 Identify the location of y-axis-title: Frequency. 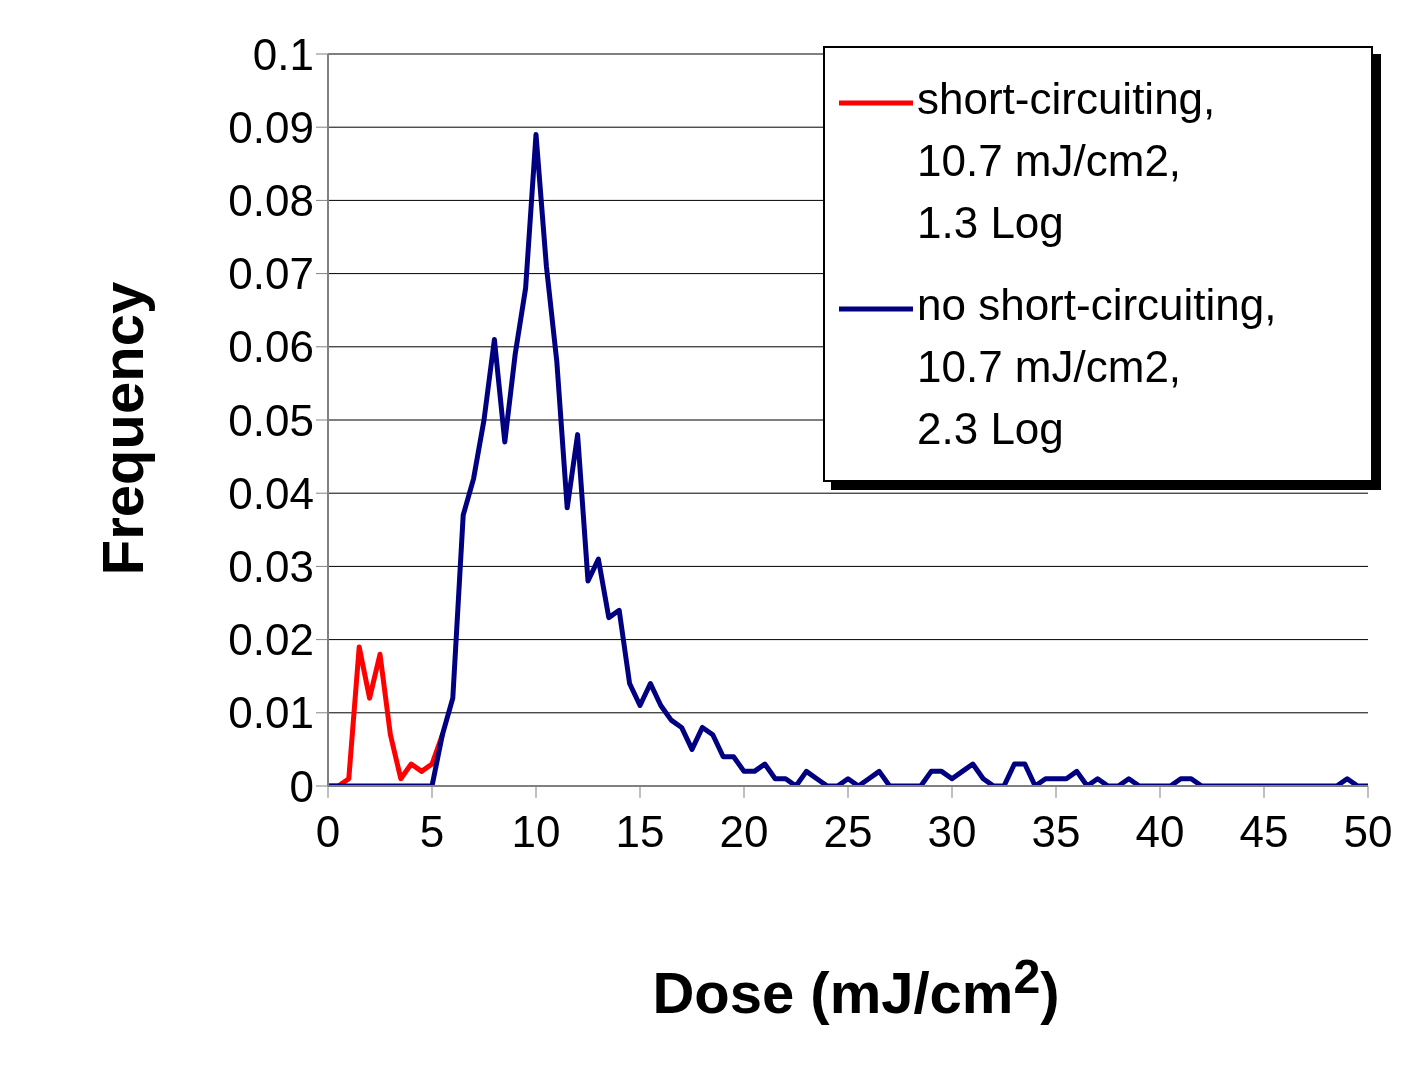
(123, 428).